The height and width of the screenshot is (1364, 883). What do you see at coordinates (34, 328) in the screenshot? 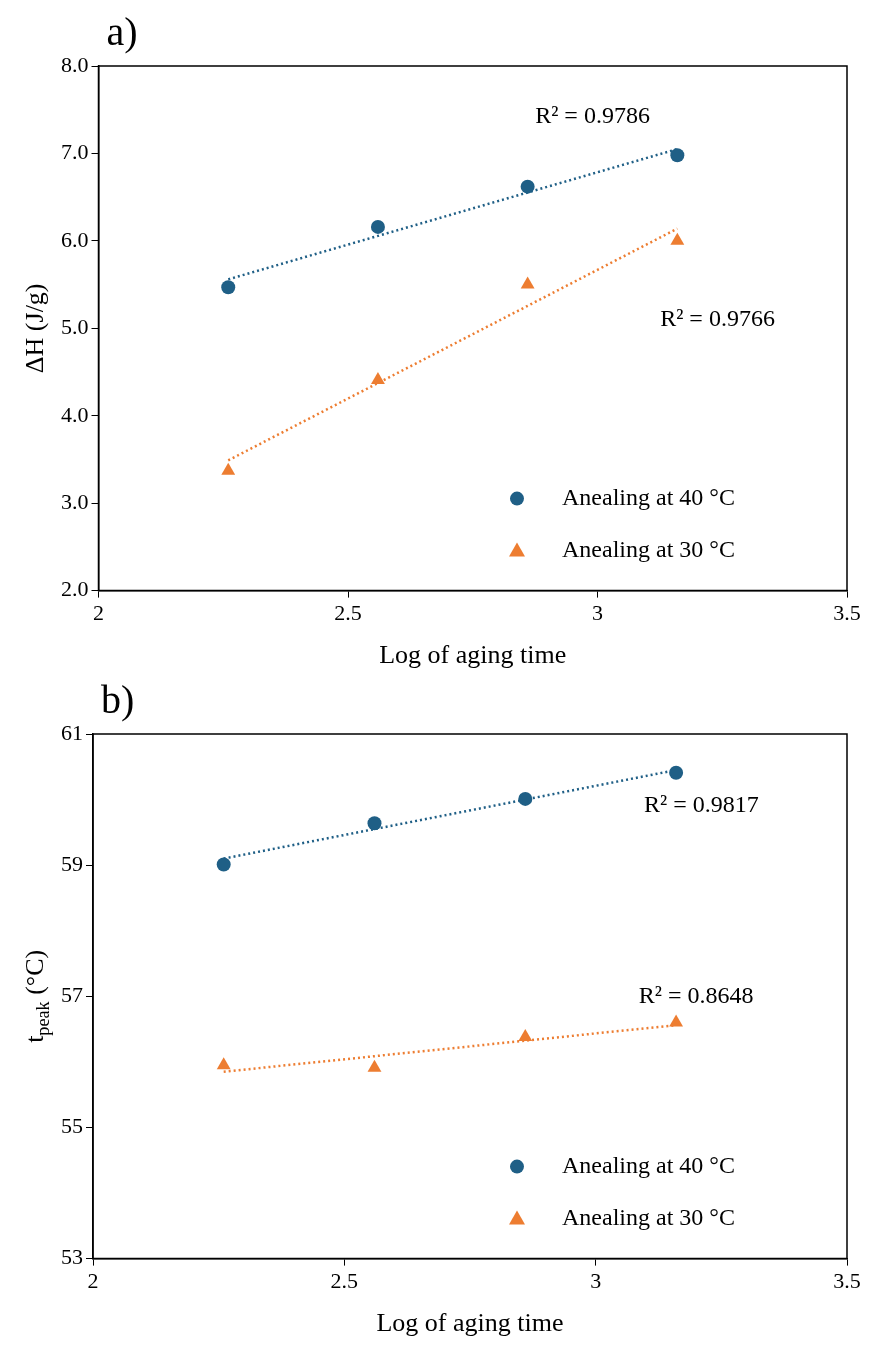
I see `y-axis-title: ΔH (J/g)` at bounding box center [34, 328].